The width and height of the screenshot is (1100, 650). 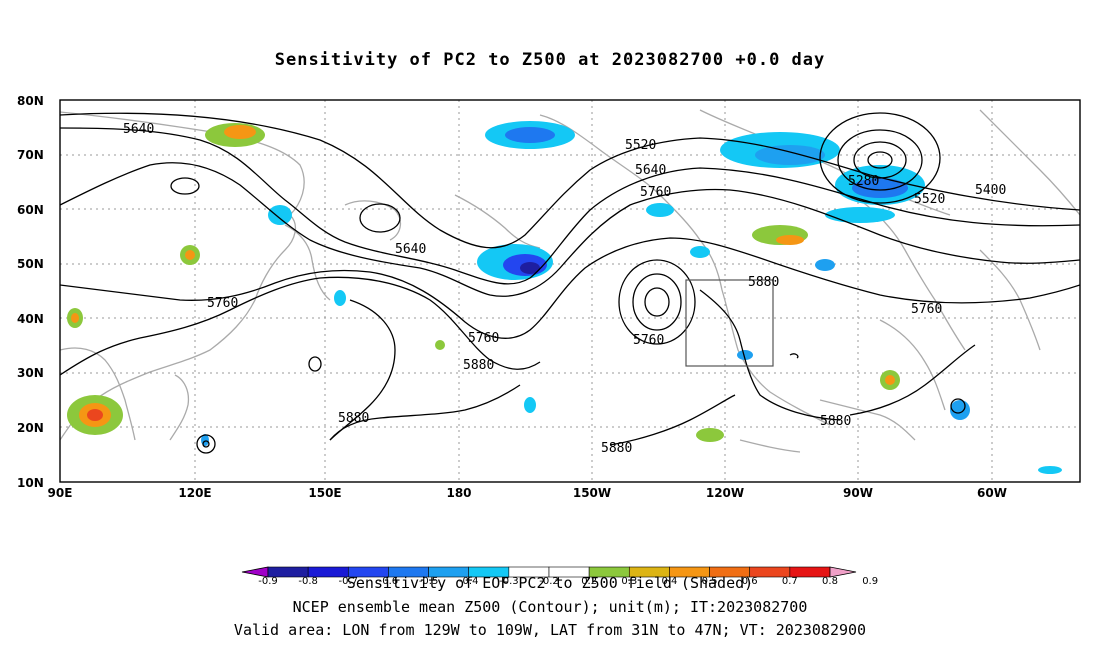 What do you see at coordinates (863, 181) in the screenshot?
I see `contour-label: 5280` at bounding box center [863, 181].